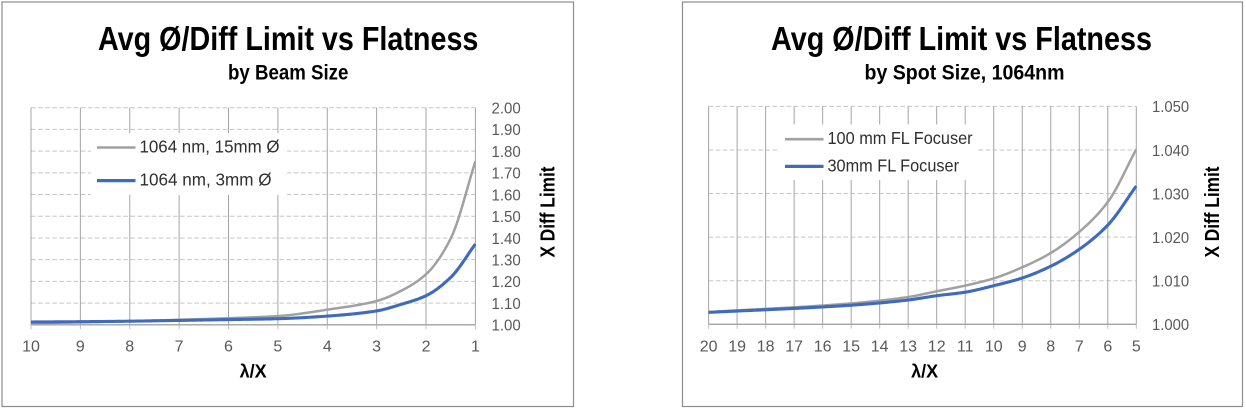  I want to click on svg-text: 17, so click(794, 347).